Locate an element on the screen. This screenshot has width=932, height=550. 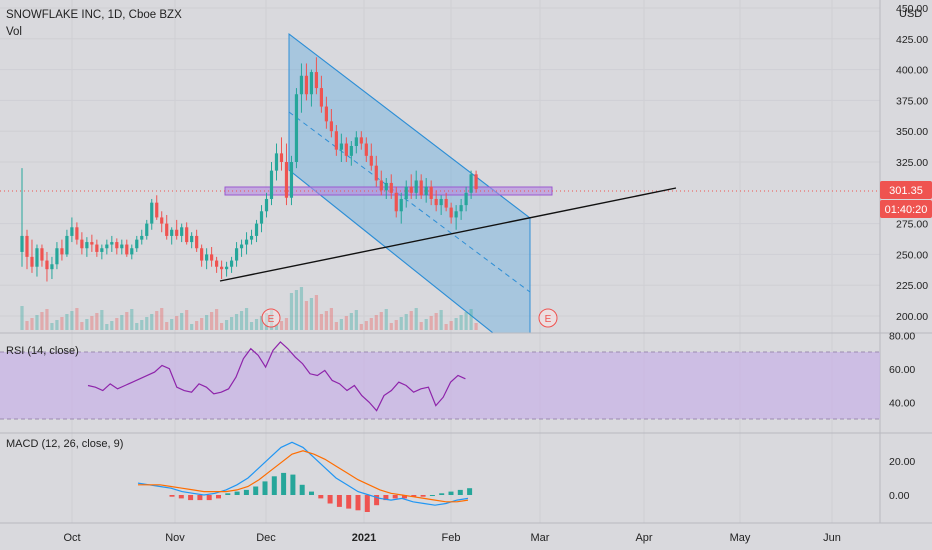
regression-channel is located at coordinates (409, 183).